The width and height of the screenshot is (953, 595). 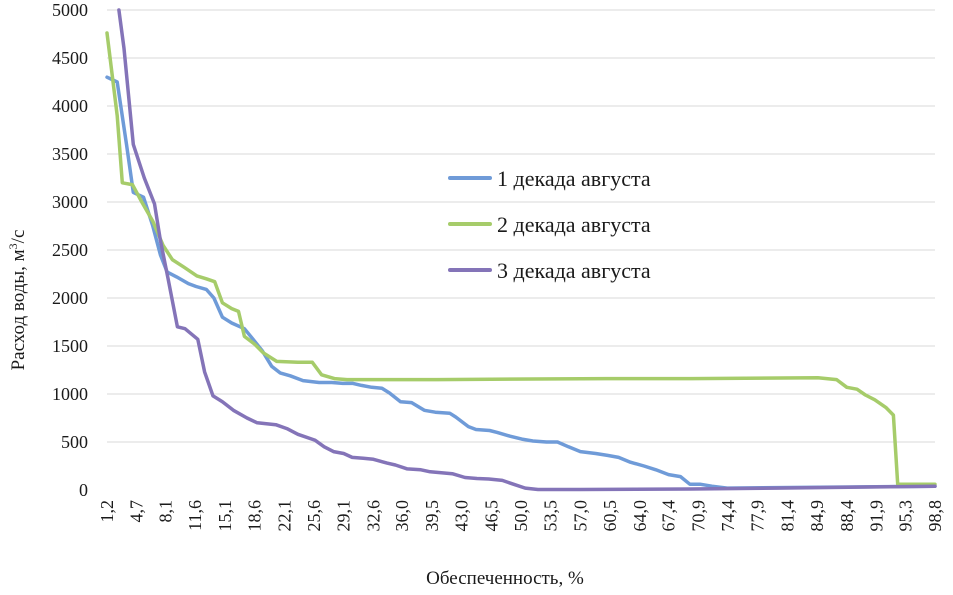 What do you see at coordinates (905, 516) in the screenshot?
I see `x-tick-label: 95,3` at bounding box center [905, 516].